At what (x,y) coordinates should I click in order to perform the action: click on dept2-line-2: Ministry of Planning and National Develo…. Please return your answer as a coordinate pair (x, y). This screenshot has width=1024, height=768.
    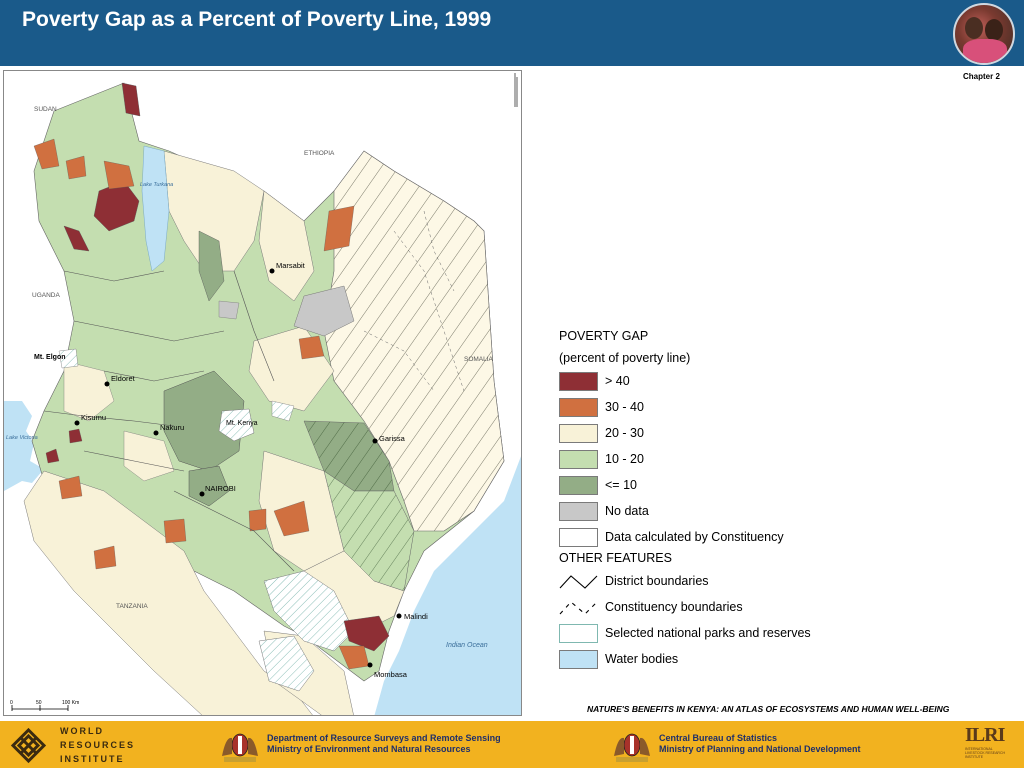
    Looking at the image, I should click on (760, 749).